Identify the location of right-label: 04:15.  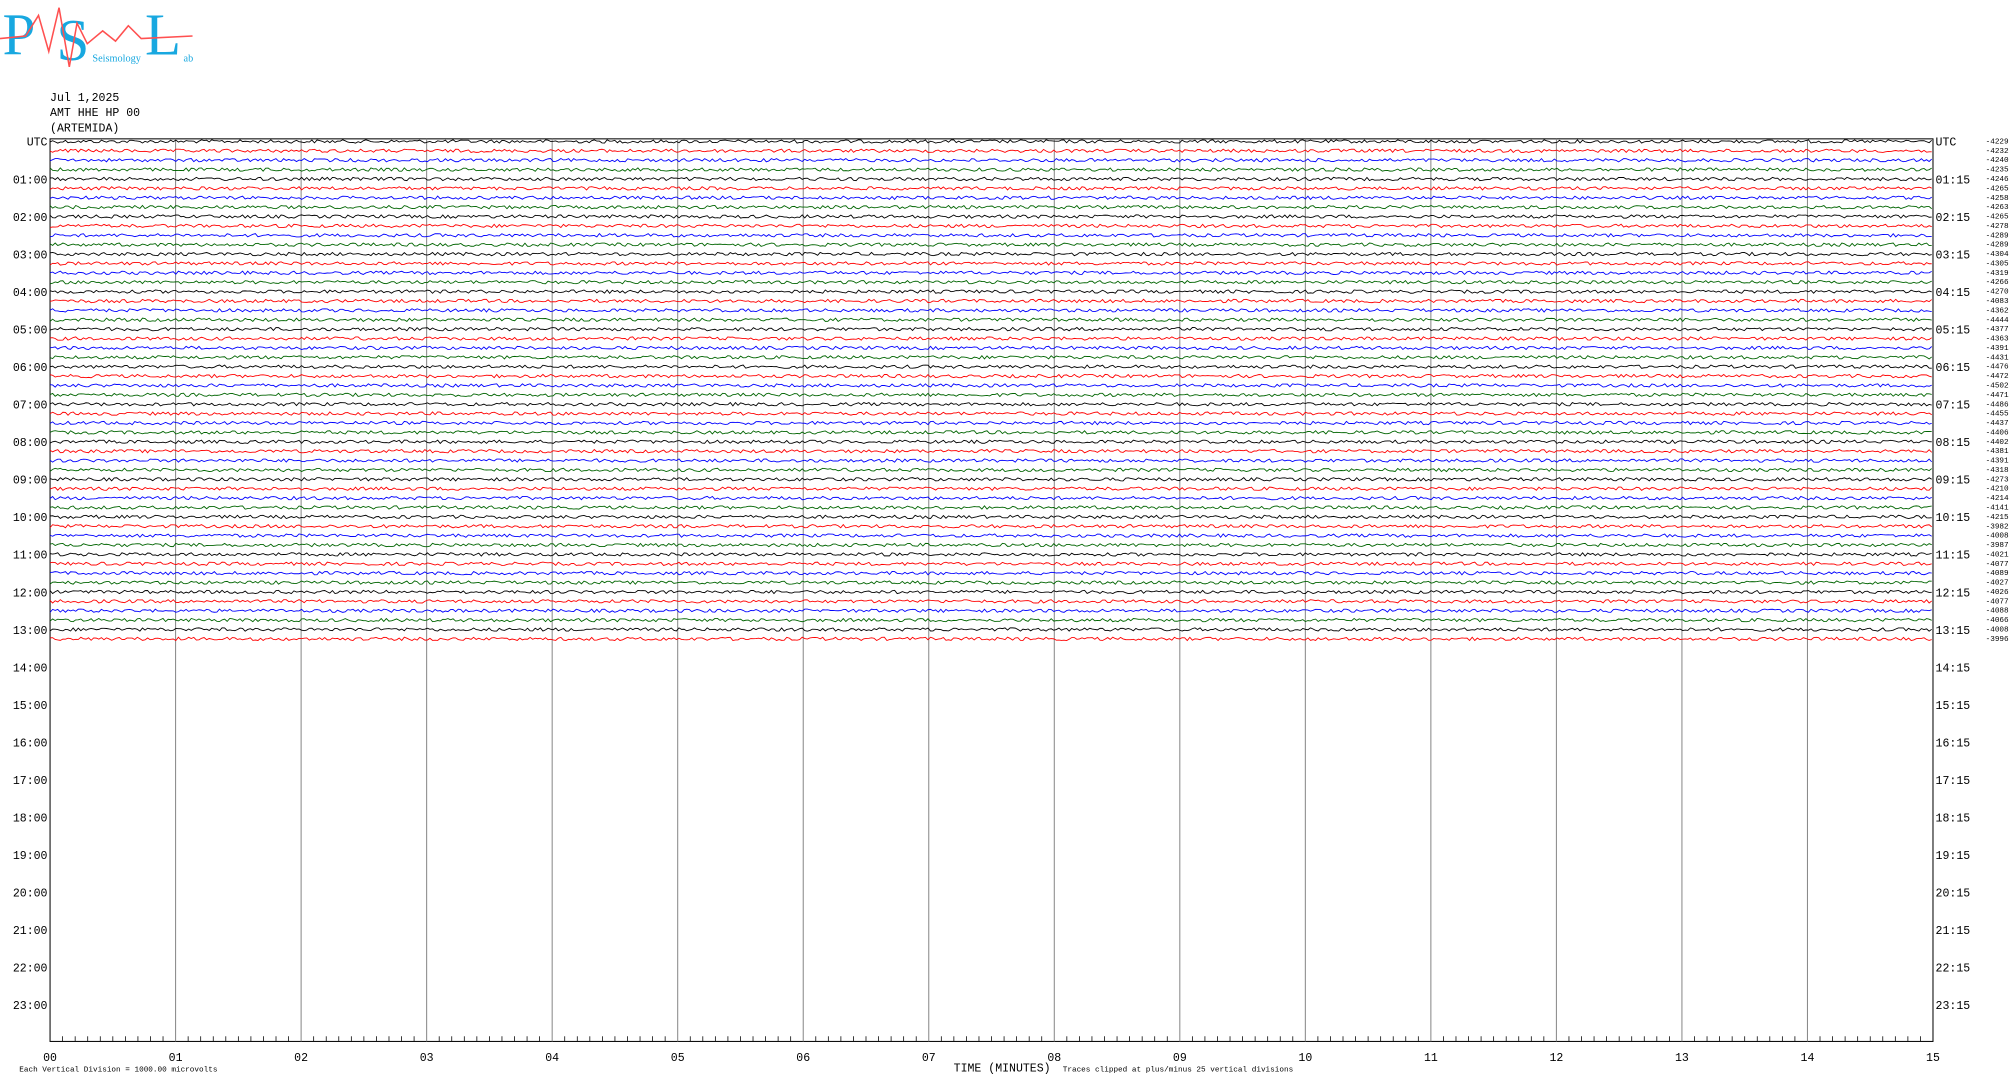
(1953, 293).